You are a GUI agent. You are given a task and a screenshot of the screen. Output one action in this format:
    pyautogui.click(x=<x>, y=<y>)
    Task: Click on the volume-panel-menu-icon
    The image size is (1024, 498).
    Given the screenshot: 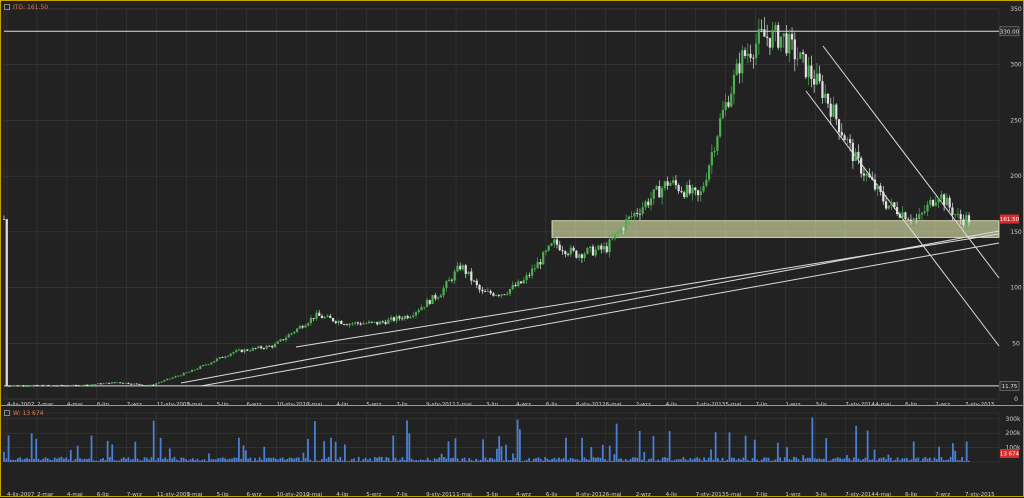 What is the action you would take?
    pyautogui.click(x=7, y=413)
    